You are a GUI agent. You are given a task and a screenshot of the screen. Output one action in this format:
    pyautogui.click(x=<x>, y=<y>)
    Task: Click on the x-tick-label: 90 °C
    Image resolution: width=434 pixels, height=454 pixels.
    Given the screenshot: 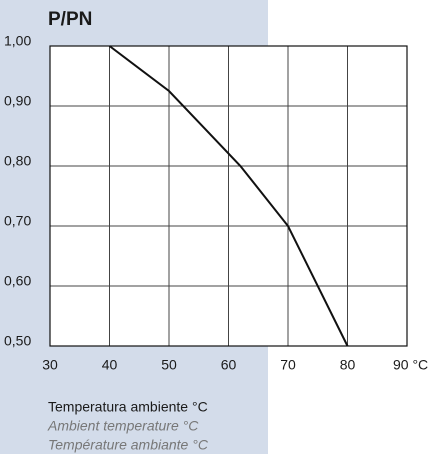 What is the action you would take?
    pyautogui.click(x=410, y=365)
    